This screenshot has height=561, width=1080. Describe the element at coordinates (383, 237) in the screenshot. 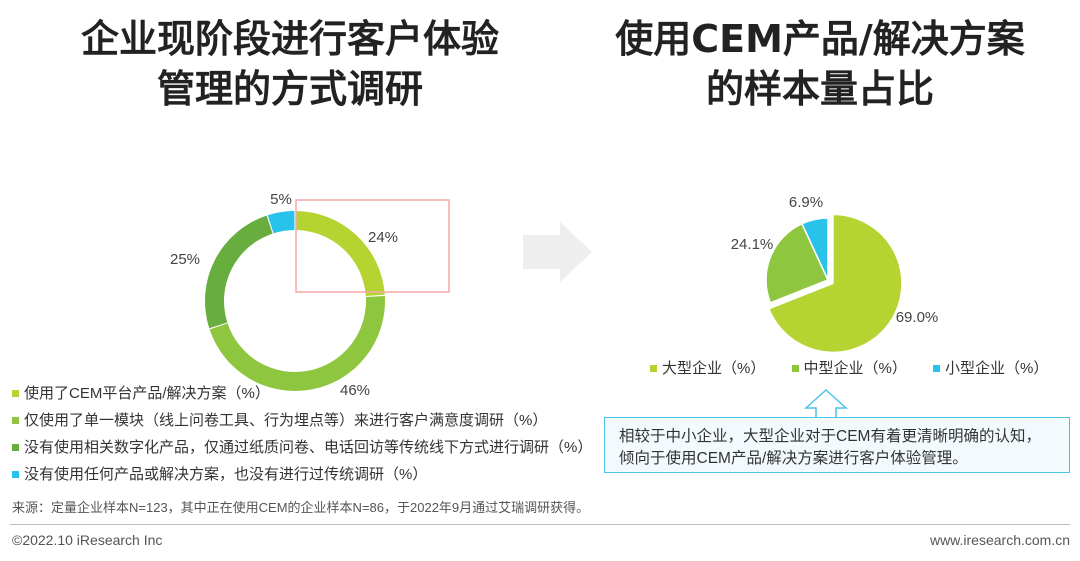

I see `donut-label-0: 24%` at that location.